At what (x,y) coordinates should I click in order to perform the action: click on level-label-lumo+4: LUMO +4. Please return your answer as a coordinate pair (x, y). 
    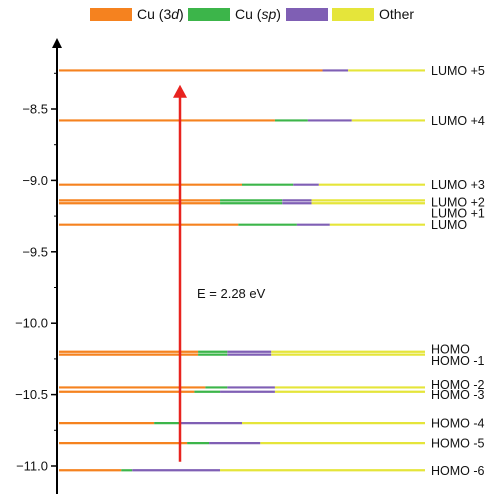
    Looking at the image, I should click on (458, 121).